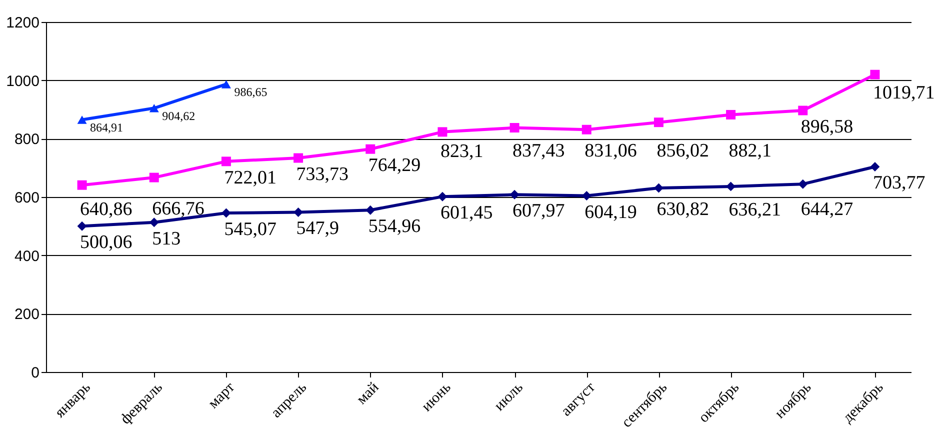 This screenshot has width=937, height=435. I want to click on data-label: 733,73, so click(322, 174).